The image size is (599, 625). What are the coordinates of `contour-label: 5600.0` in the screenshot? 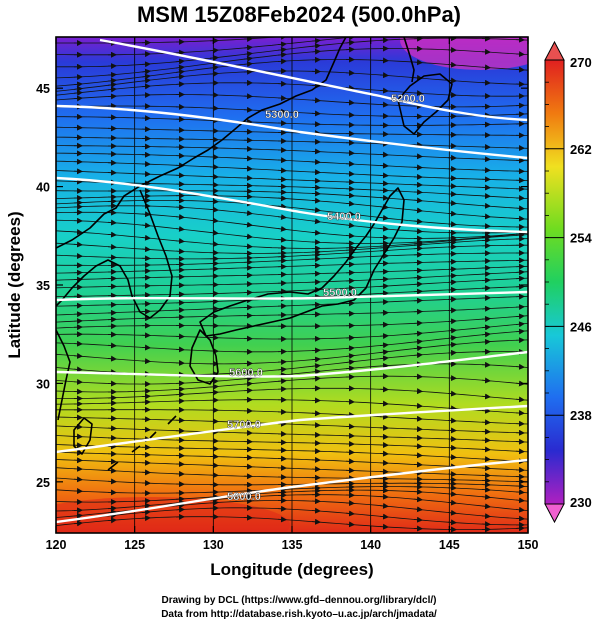 It's located at (246, 373).